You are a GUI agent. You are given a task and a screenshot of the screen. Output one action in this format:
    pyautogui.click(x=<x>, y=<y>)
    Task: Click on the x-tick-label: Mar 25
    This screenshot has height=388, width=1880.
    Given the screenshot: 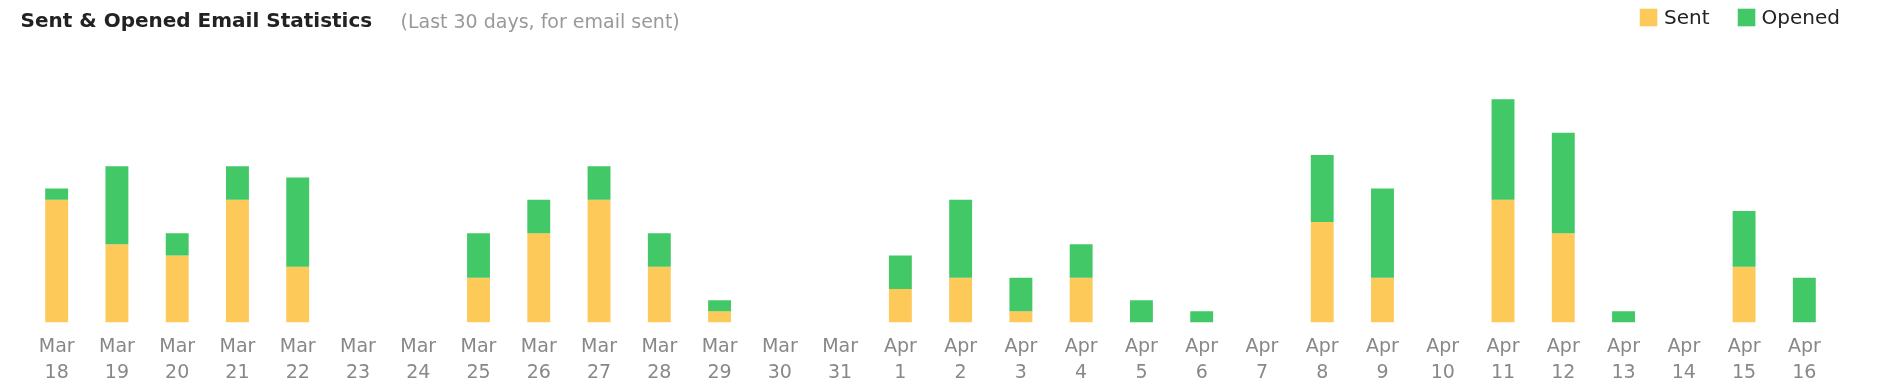 What is the action you would take?
    pyautogui.click(x=478, y=357)
    